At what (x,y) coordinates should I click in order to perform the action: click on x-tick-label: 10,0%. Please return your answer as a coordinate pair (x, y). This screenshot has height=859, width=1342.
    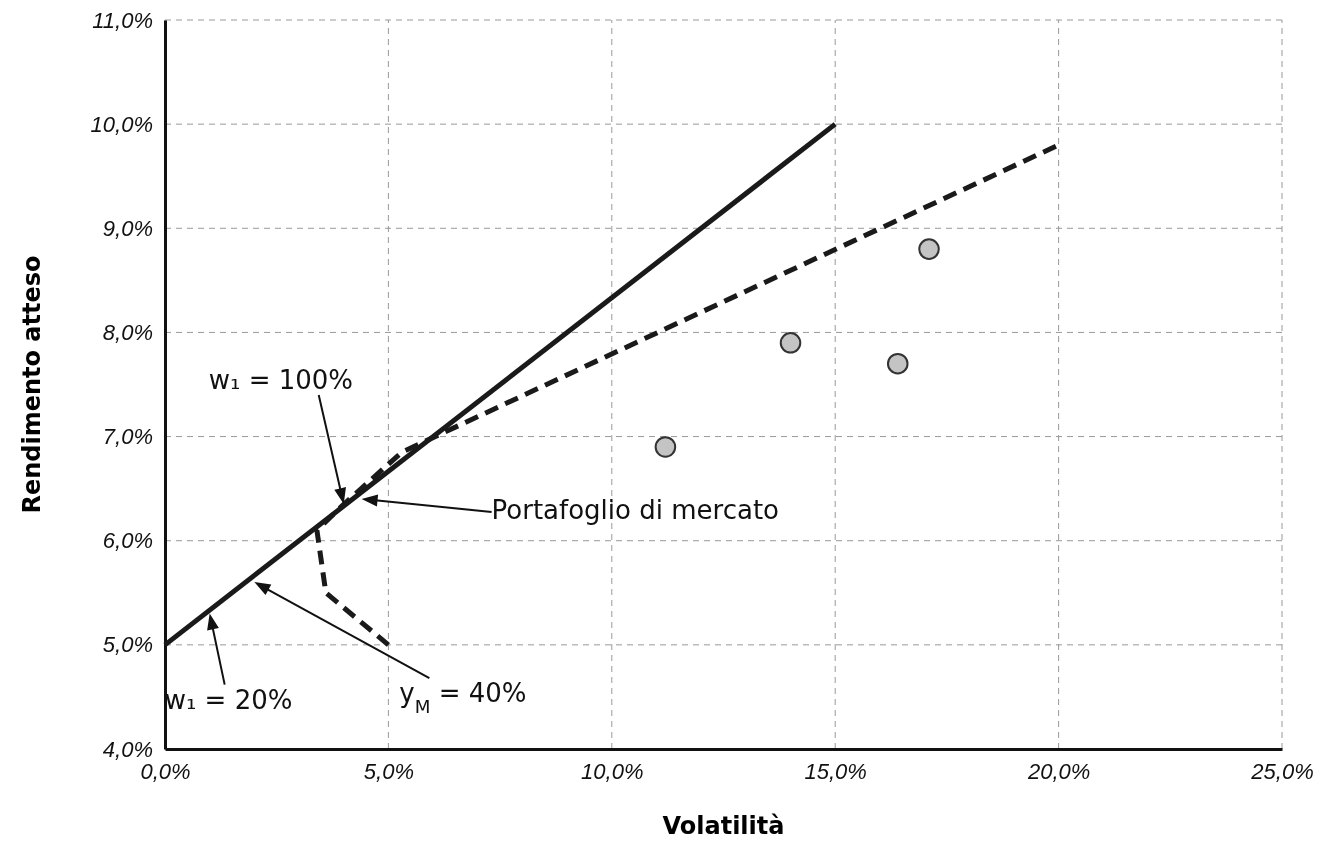
    Looking at the image, I should click on (612, 771).